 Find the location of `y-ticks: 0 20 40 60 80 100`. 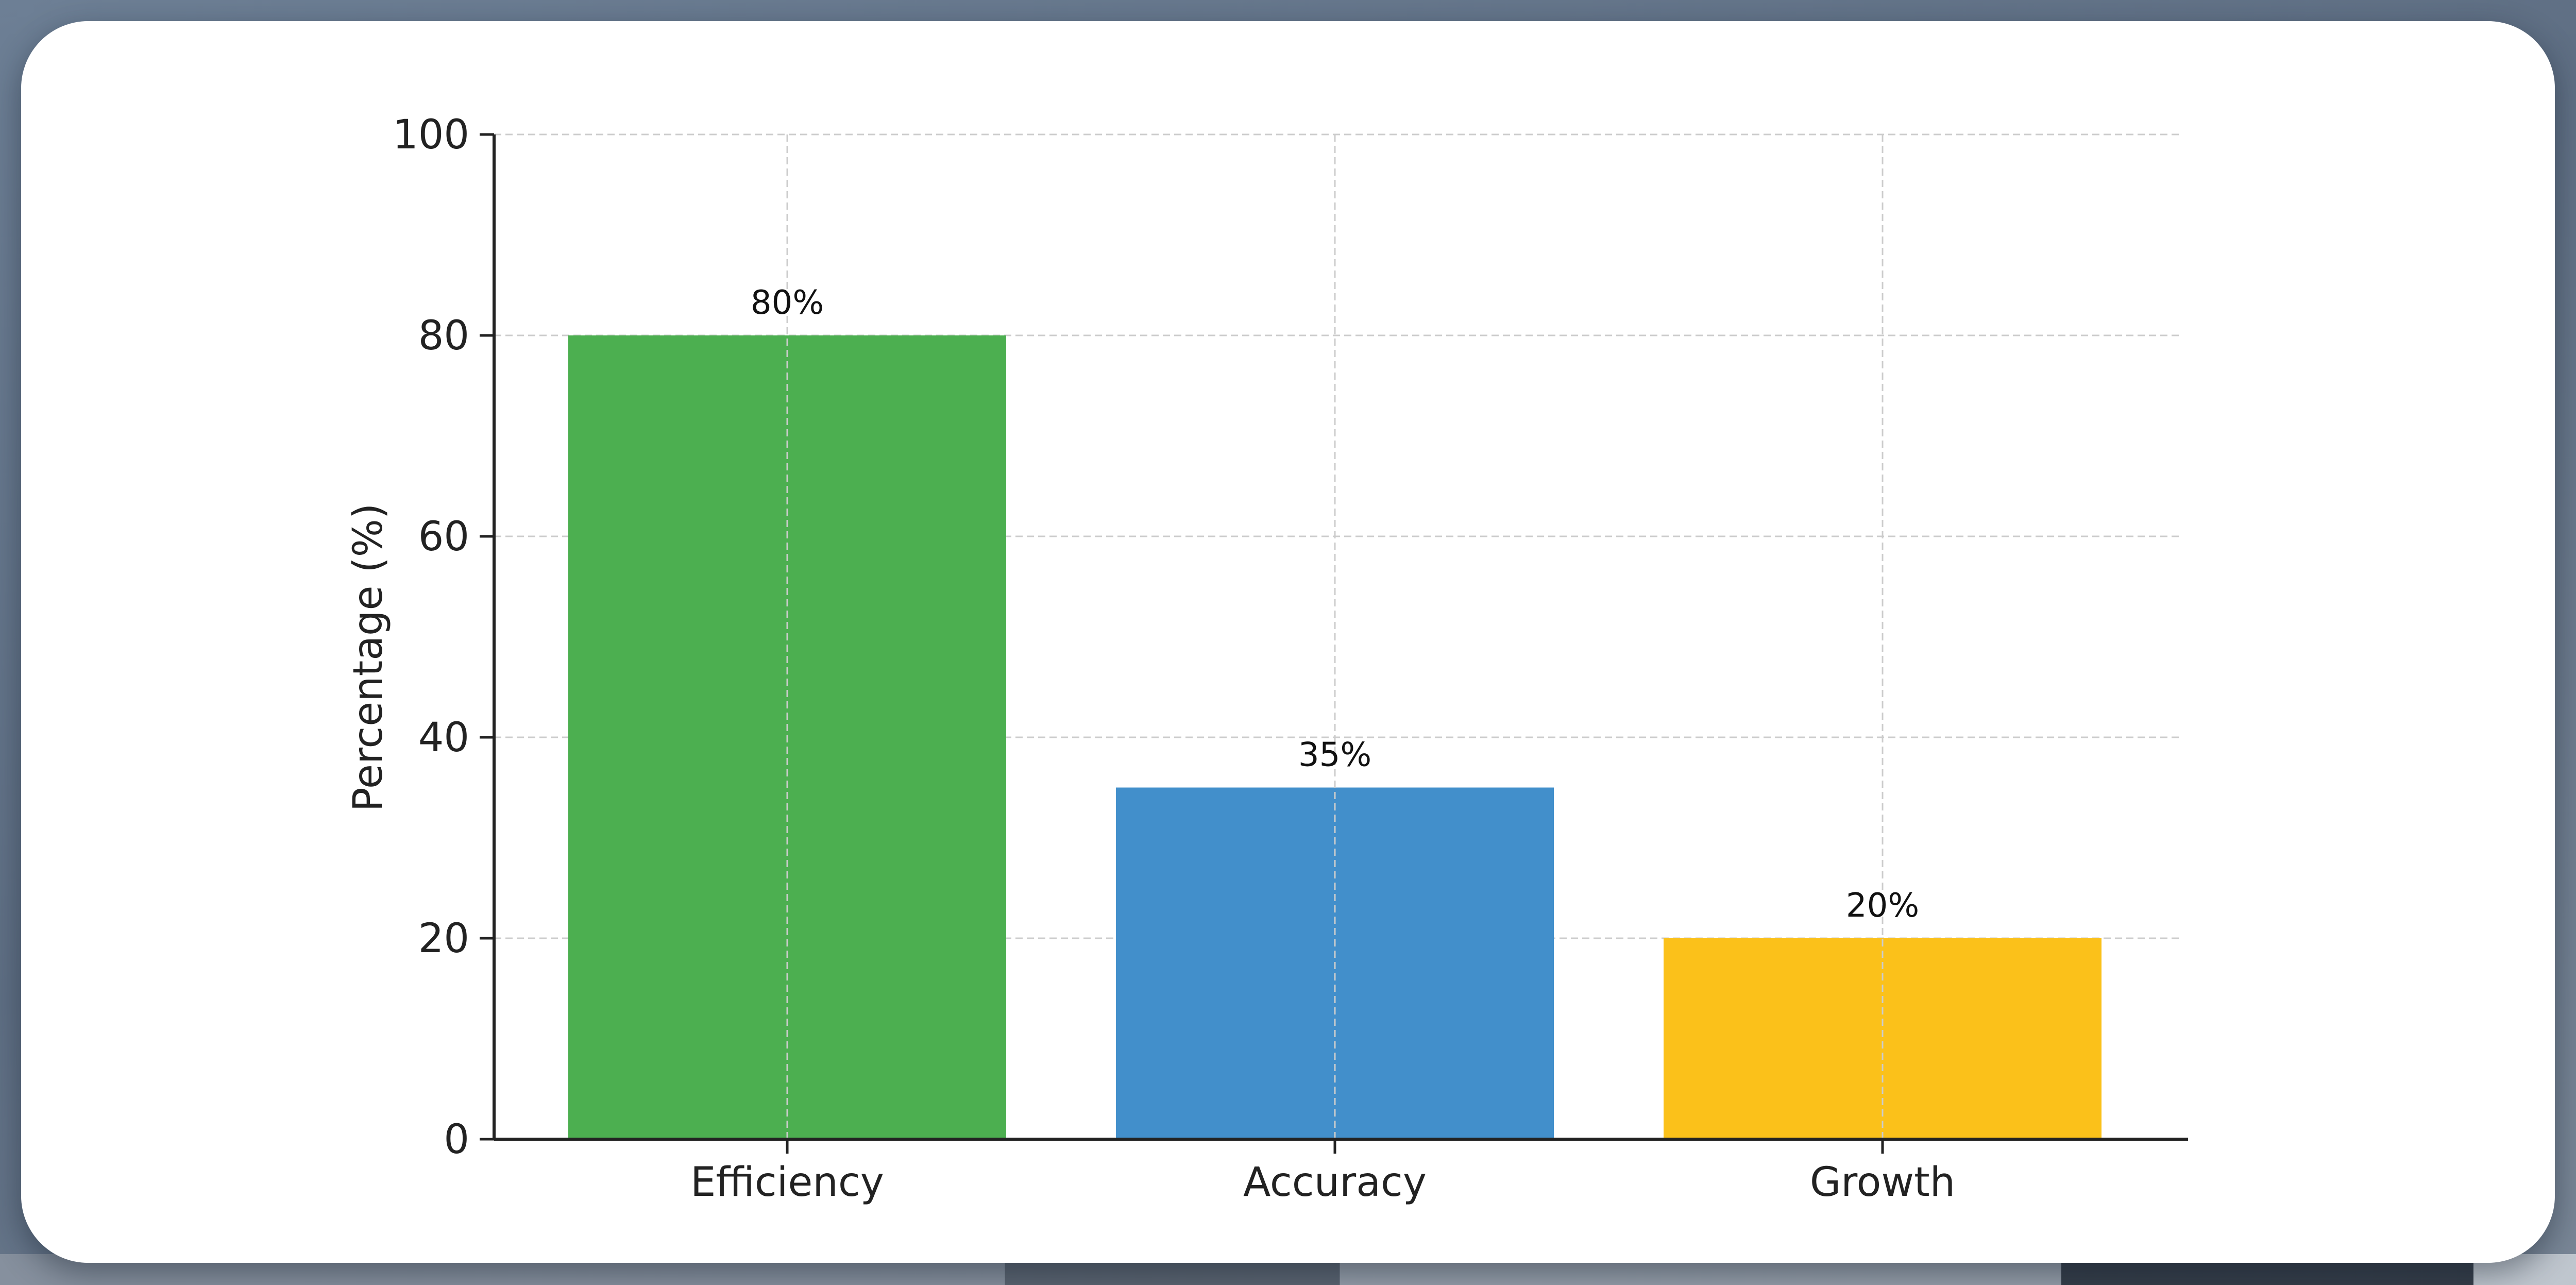

y-ticks: 0 20 40 60 80 100 is located at coordinates (443, 637).